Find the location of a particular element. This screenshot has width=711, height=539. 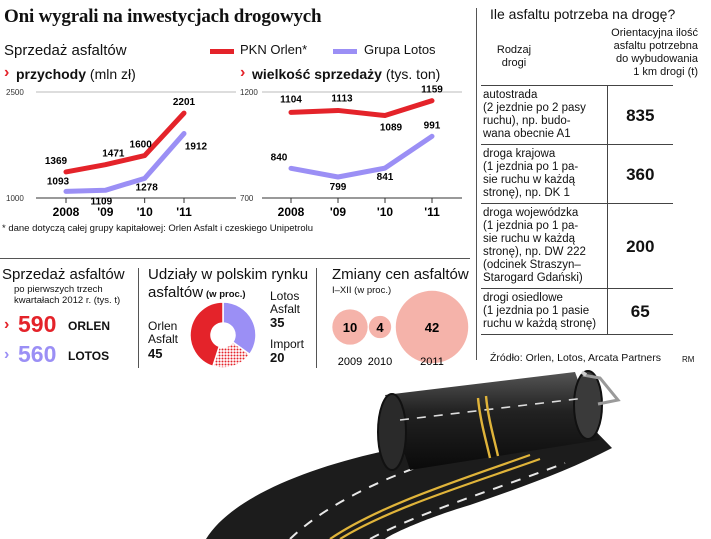

y-tick-label: 1200 is located at coordinates (249, 92).